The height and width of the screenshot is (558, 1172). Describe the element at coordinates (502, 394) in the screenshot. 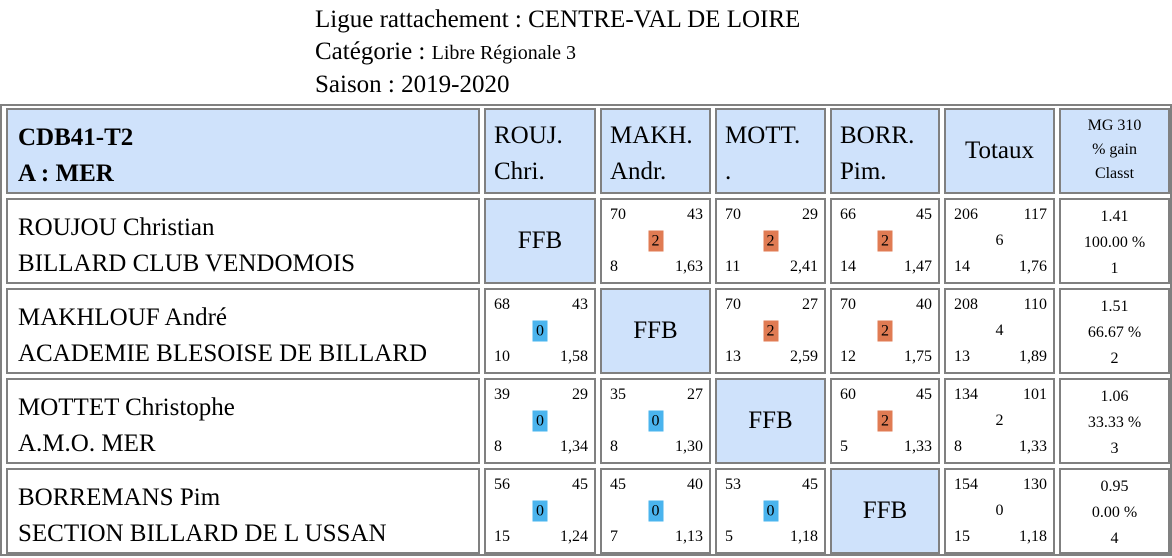

I see `points: 39` at that location.